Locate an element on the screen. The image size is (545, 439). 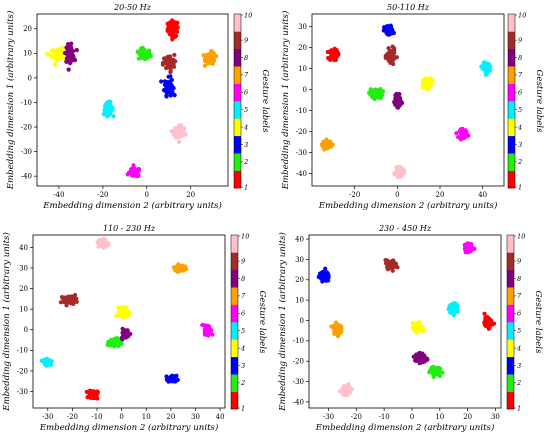
colorbar-tick-label: 5 is located at coordinates (519, 331).